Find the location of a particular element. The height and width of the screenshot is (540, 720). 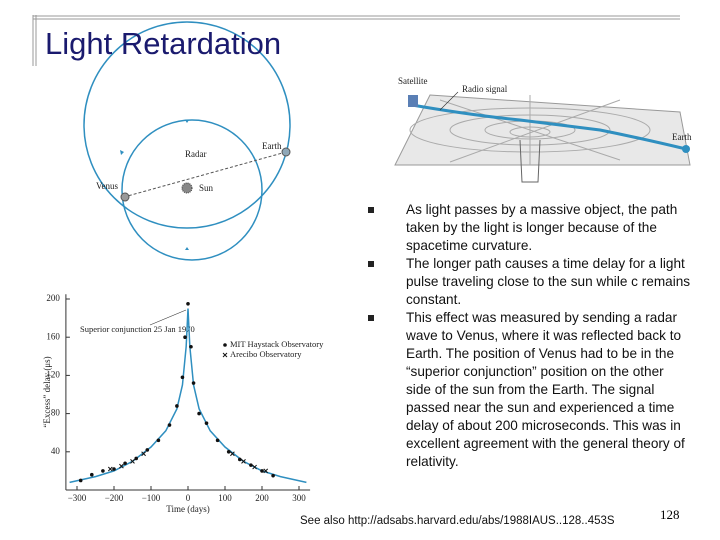

annotation-line is located at coordinates (168, 317).